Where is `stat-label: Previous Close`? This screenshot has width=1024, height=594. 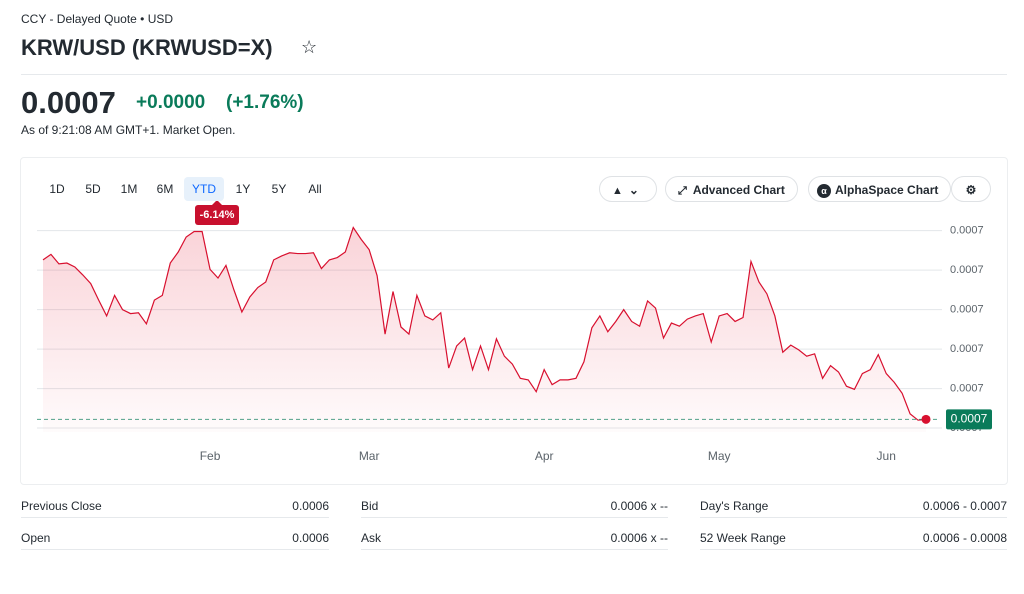 stat-label: Previous Close is located at coordinates (61, 506).